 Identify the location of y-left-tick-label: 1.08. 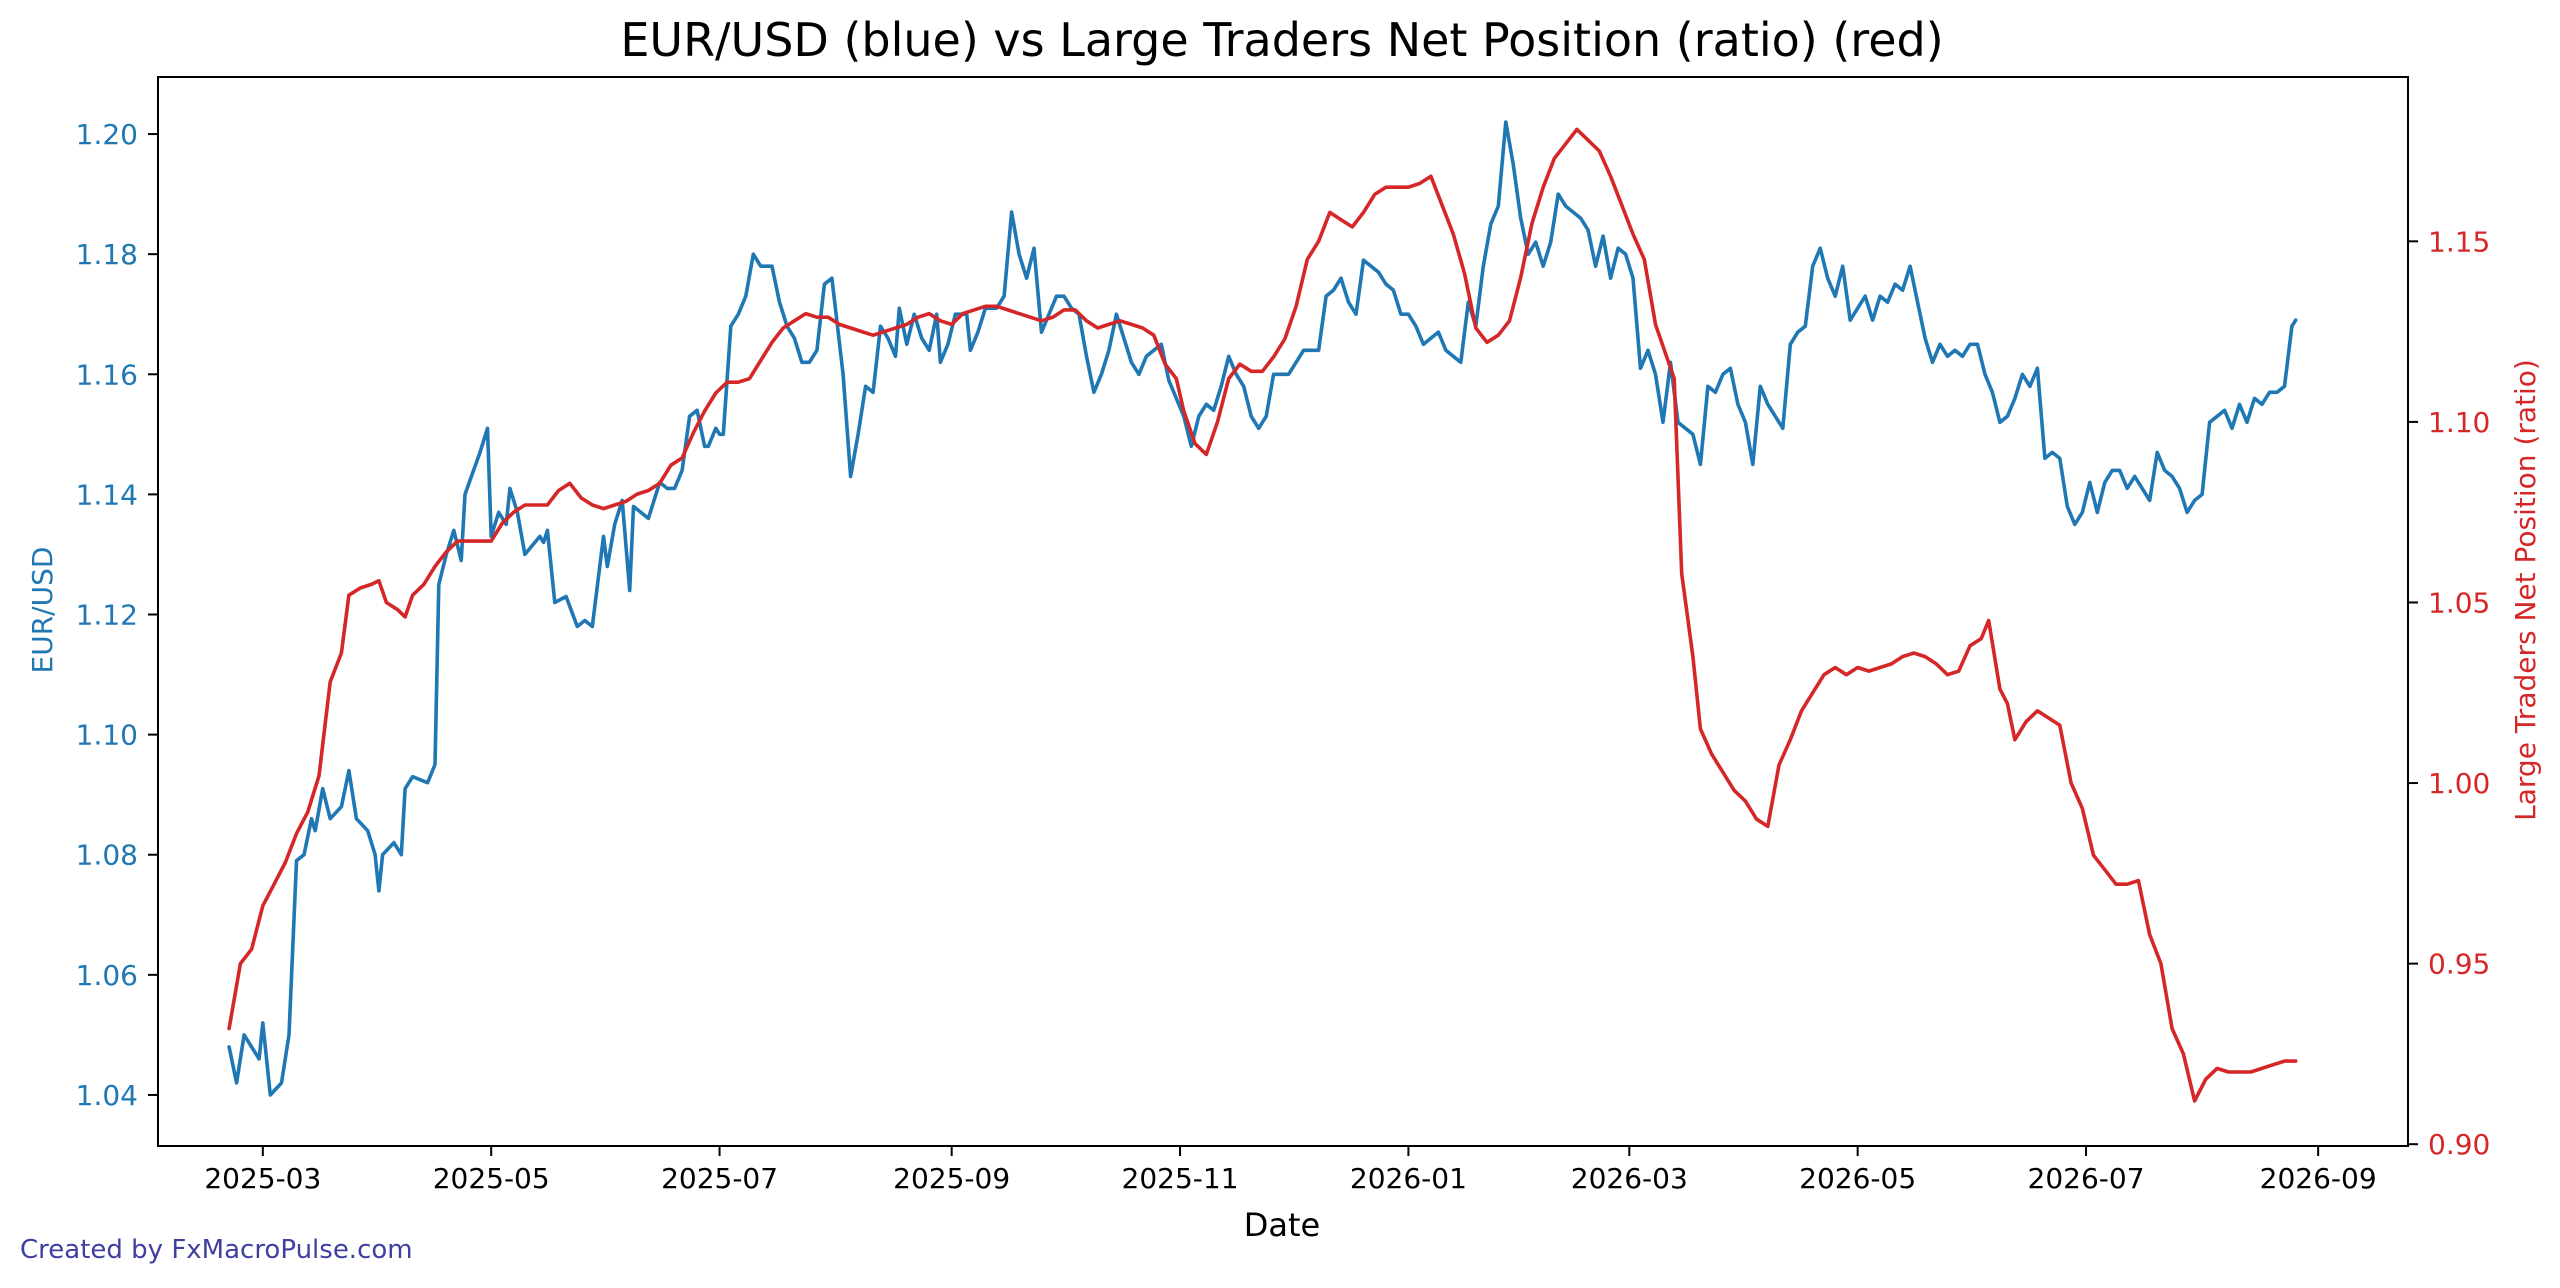
(107, 855).